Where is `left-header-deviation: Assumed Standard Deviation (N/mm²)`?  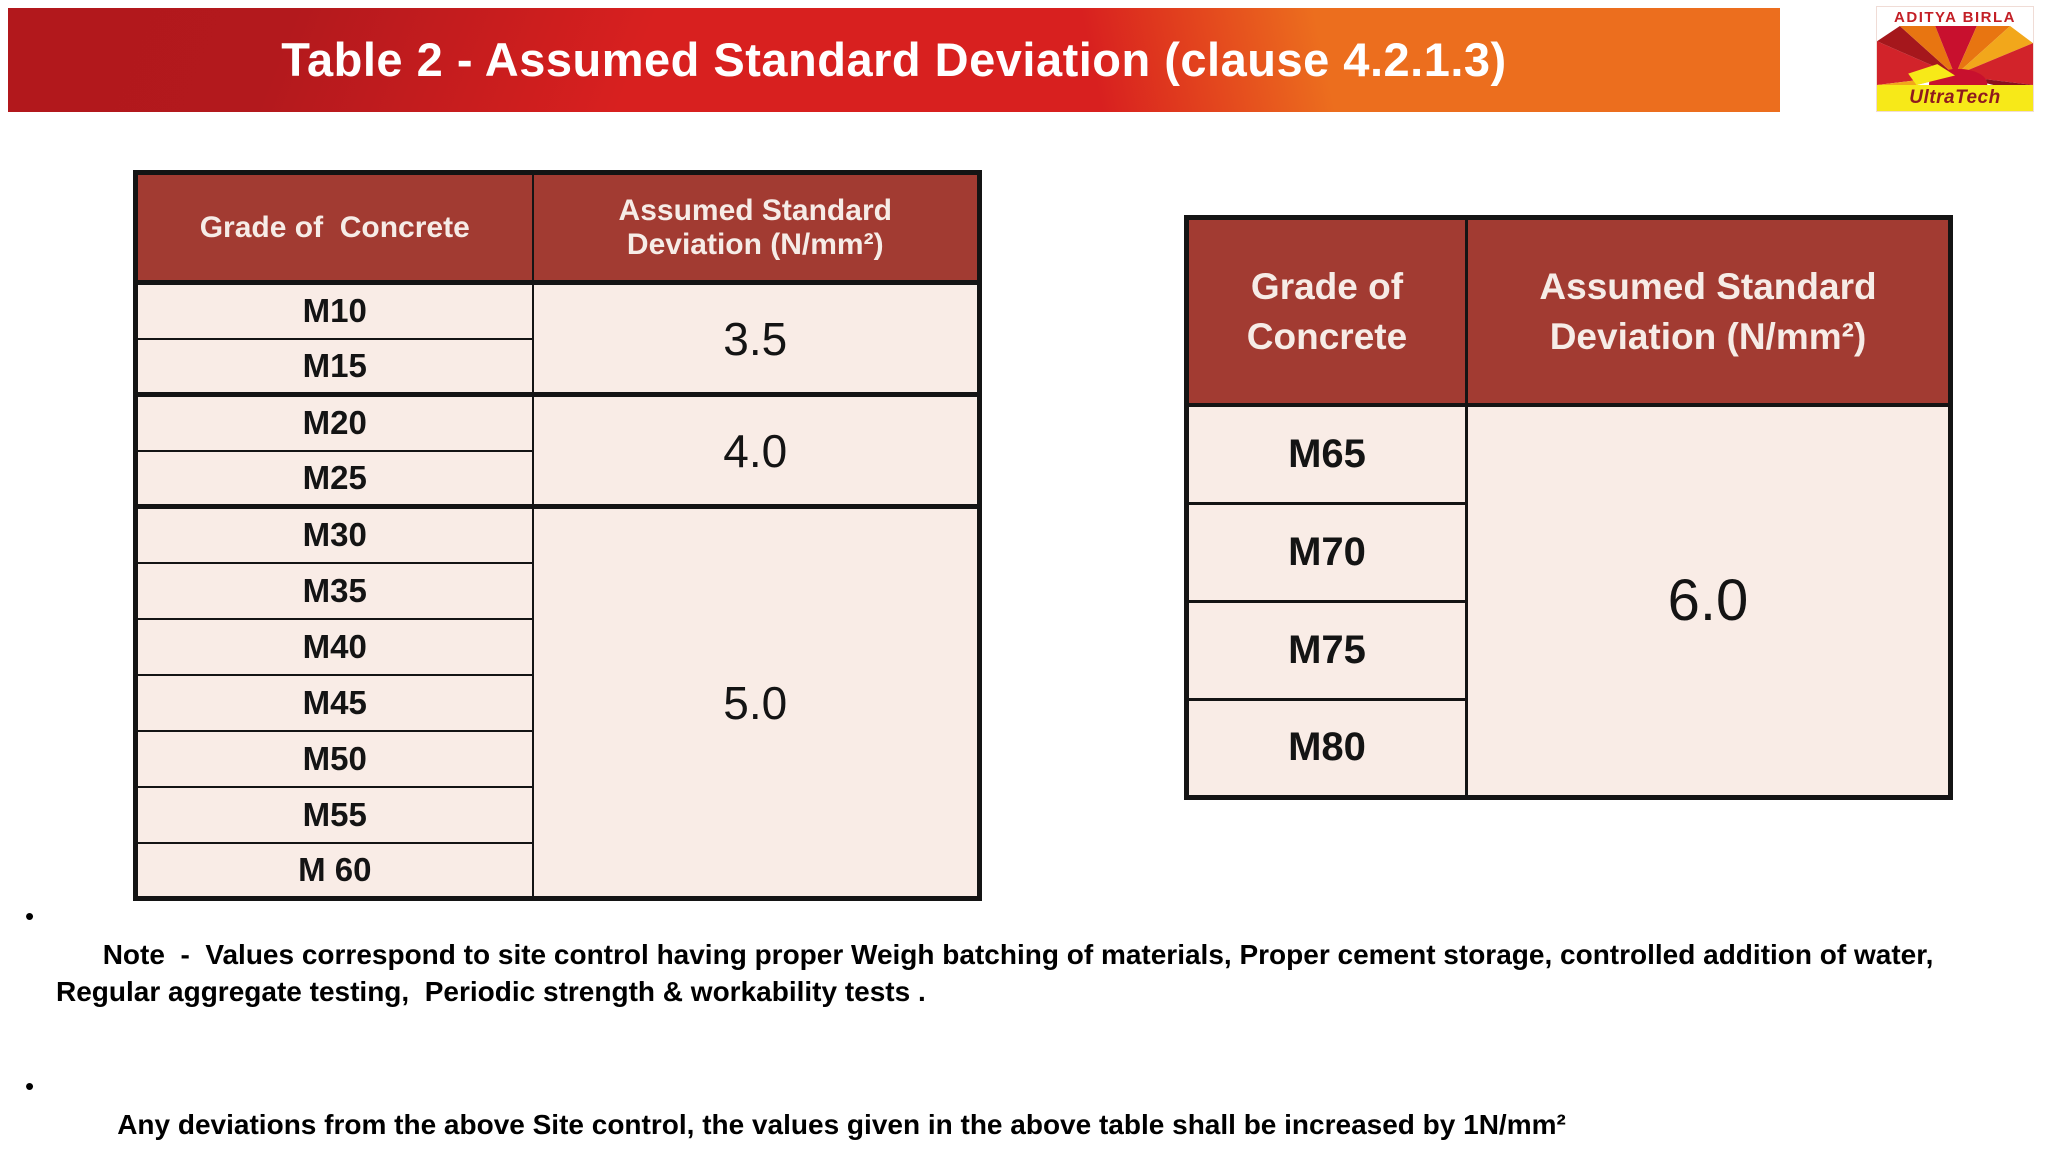 left-header-deviation: Assumed Standard Deviation (N/mm²) is located at coordinates (756, 228).